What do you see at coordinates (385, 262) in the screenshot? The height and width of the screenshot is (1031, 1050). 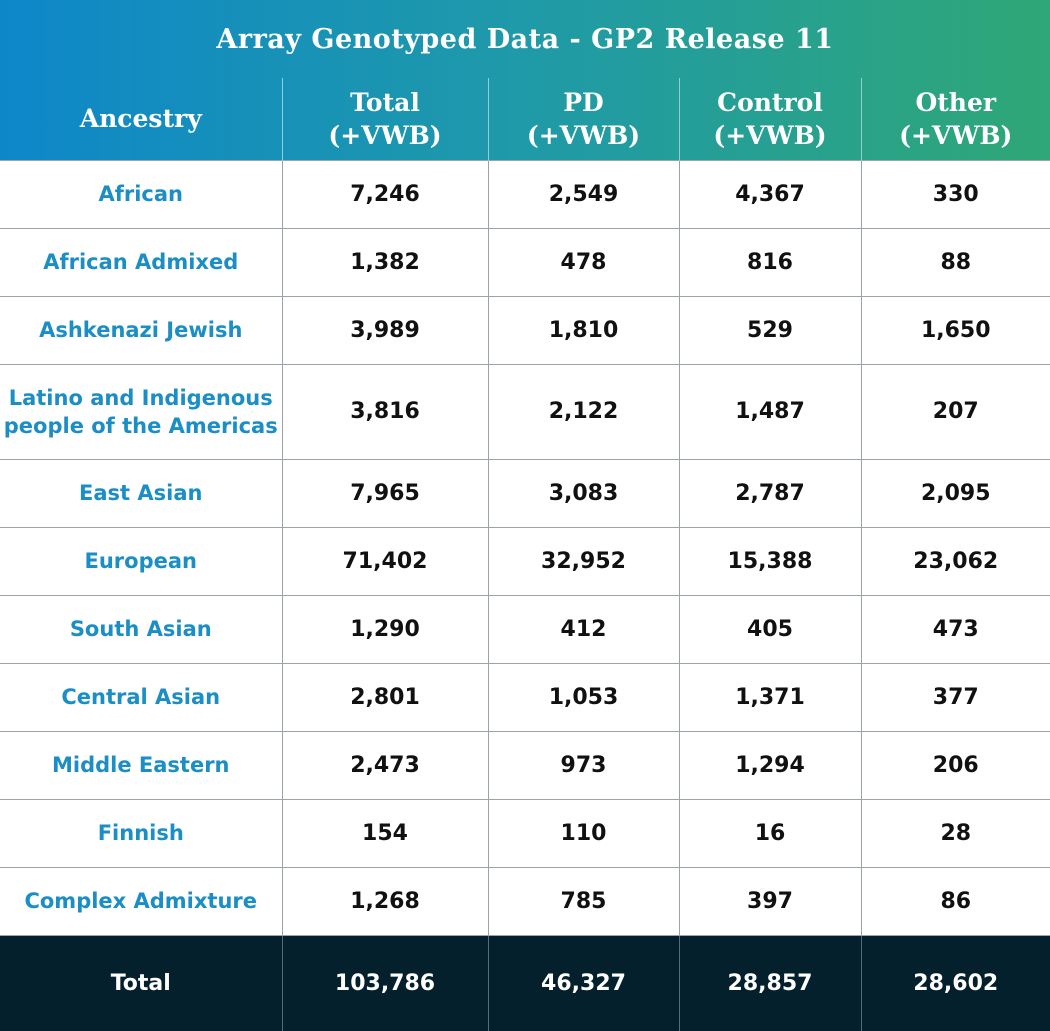 I see `total-cell: 1,382` at bounding box center [385, 262].